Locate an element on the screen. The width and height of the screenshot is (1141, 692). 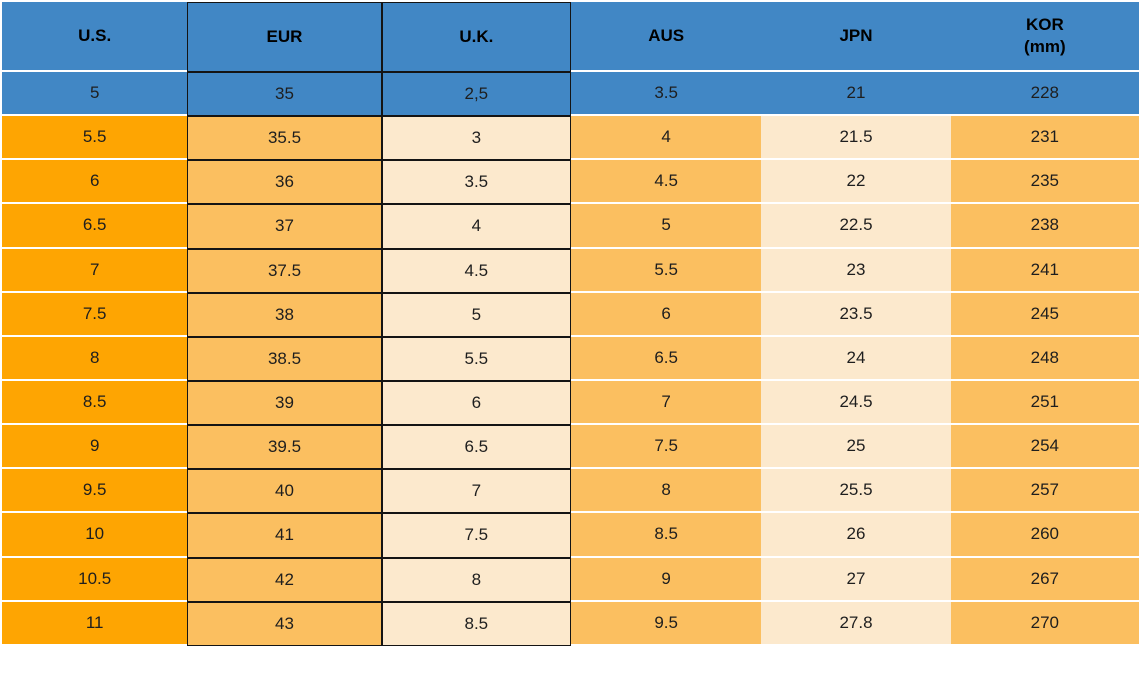
table-cell: 23 is located at coordinates (856, 270).